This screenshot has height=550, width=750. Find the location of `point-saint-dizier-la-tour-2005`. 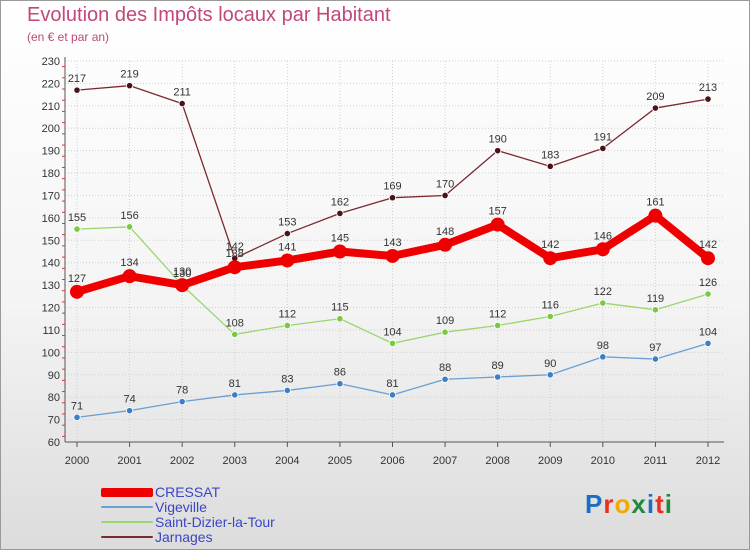

point-saint-dizier-la-tour-2005 is located at coordinates (340, 319).